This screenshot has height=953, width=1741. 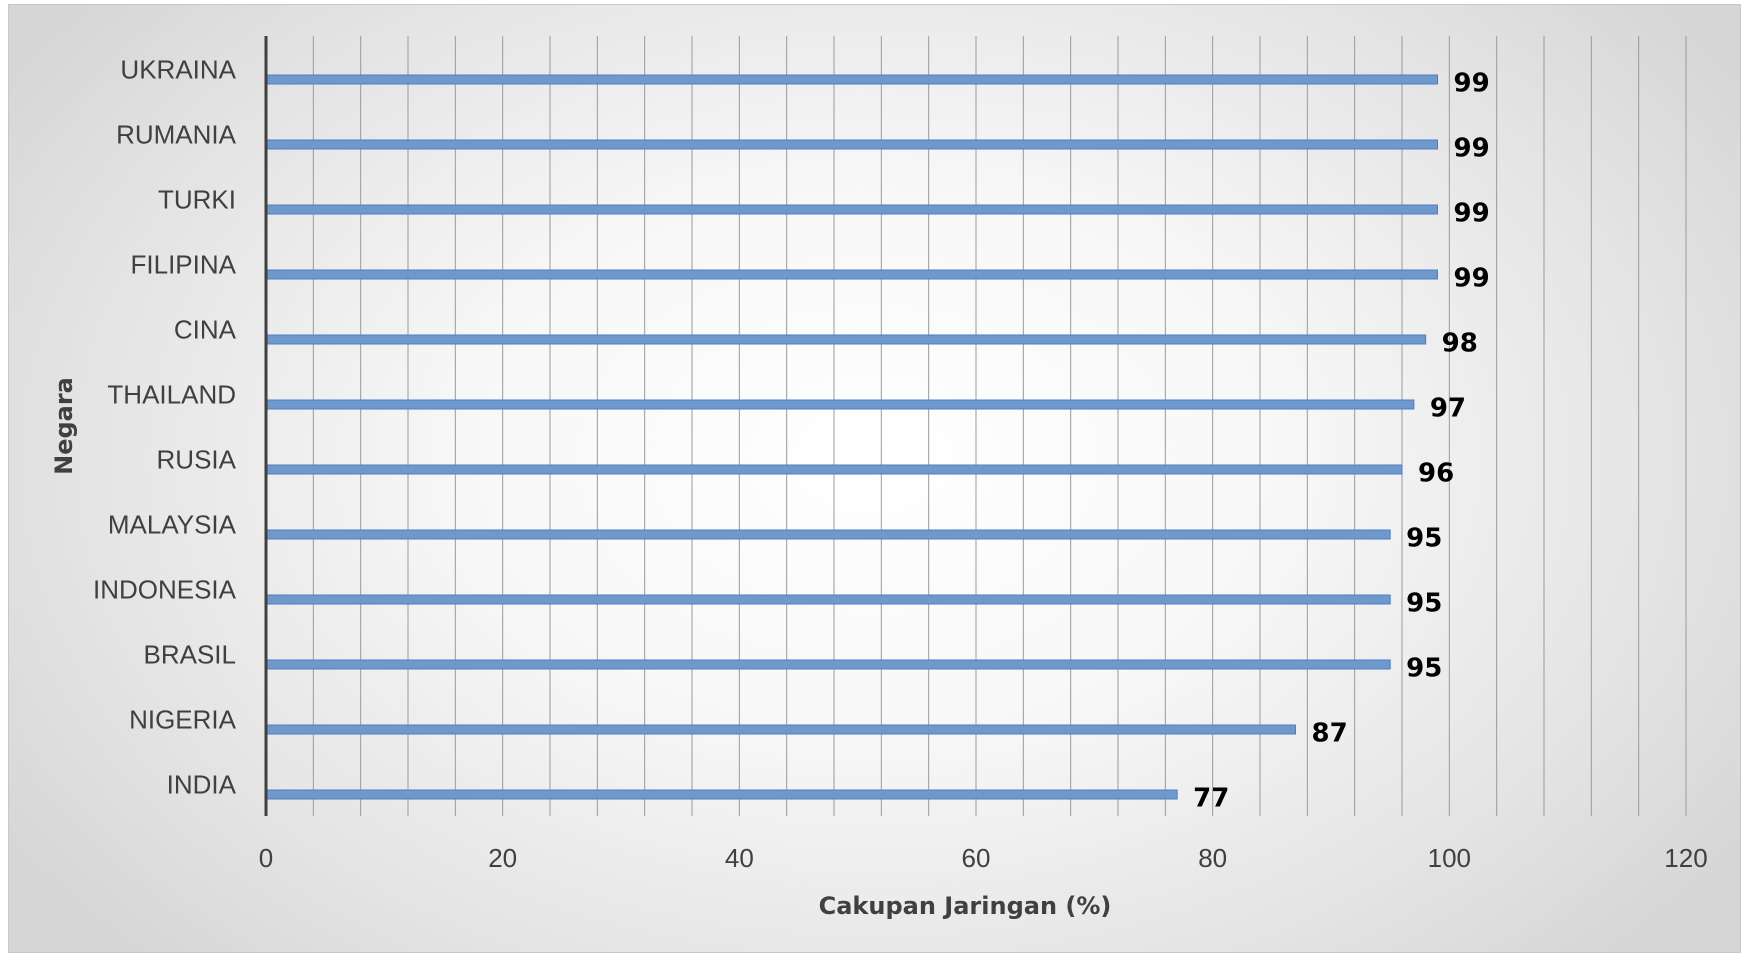 I want to click on bar-cina, so click(x=846, y=339).